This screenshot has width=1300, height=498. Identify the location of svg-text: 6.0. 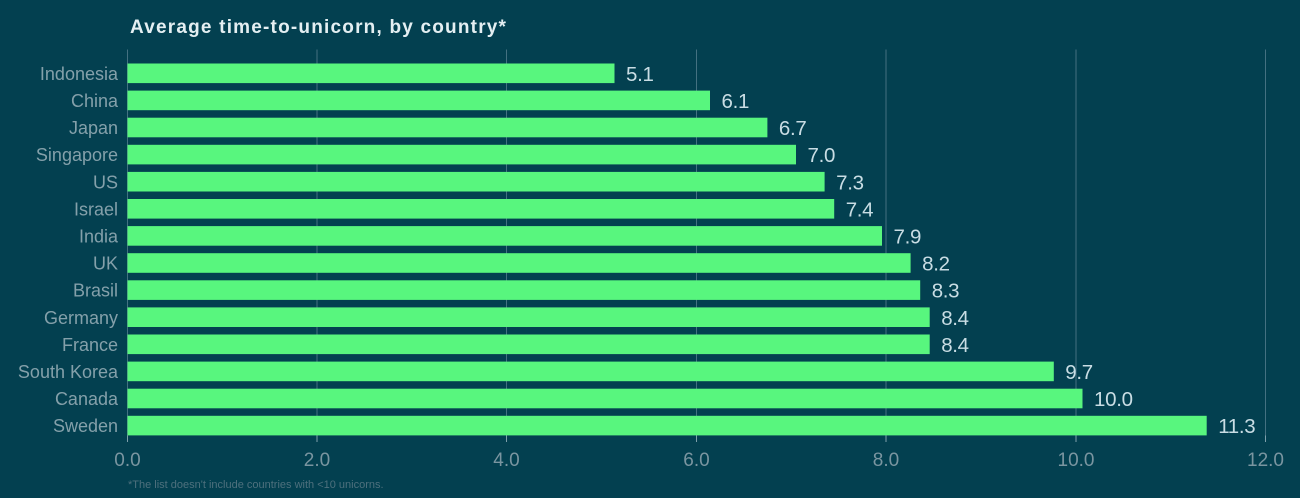
(696, 460).